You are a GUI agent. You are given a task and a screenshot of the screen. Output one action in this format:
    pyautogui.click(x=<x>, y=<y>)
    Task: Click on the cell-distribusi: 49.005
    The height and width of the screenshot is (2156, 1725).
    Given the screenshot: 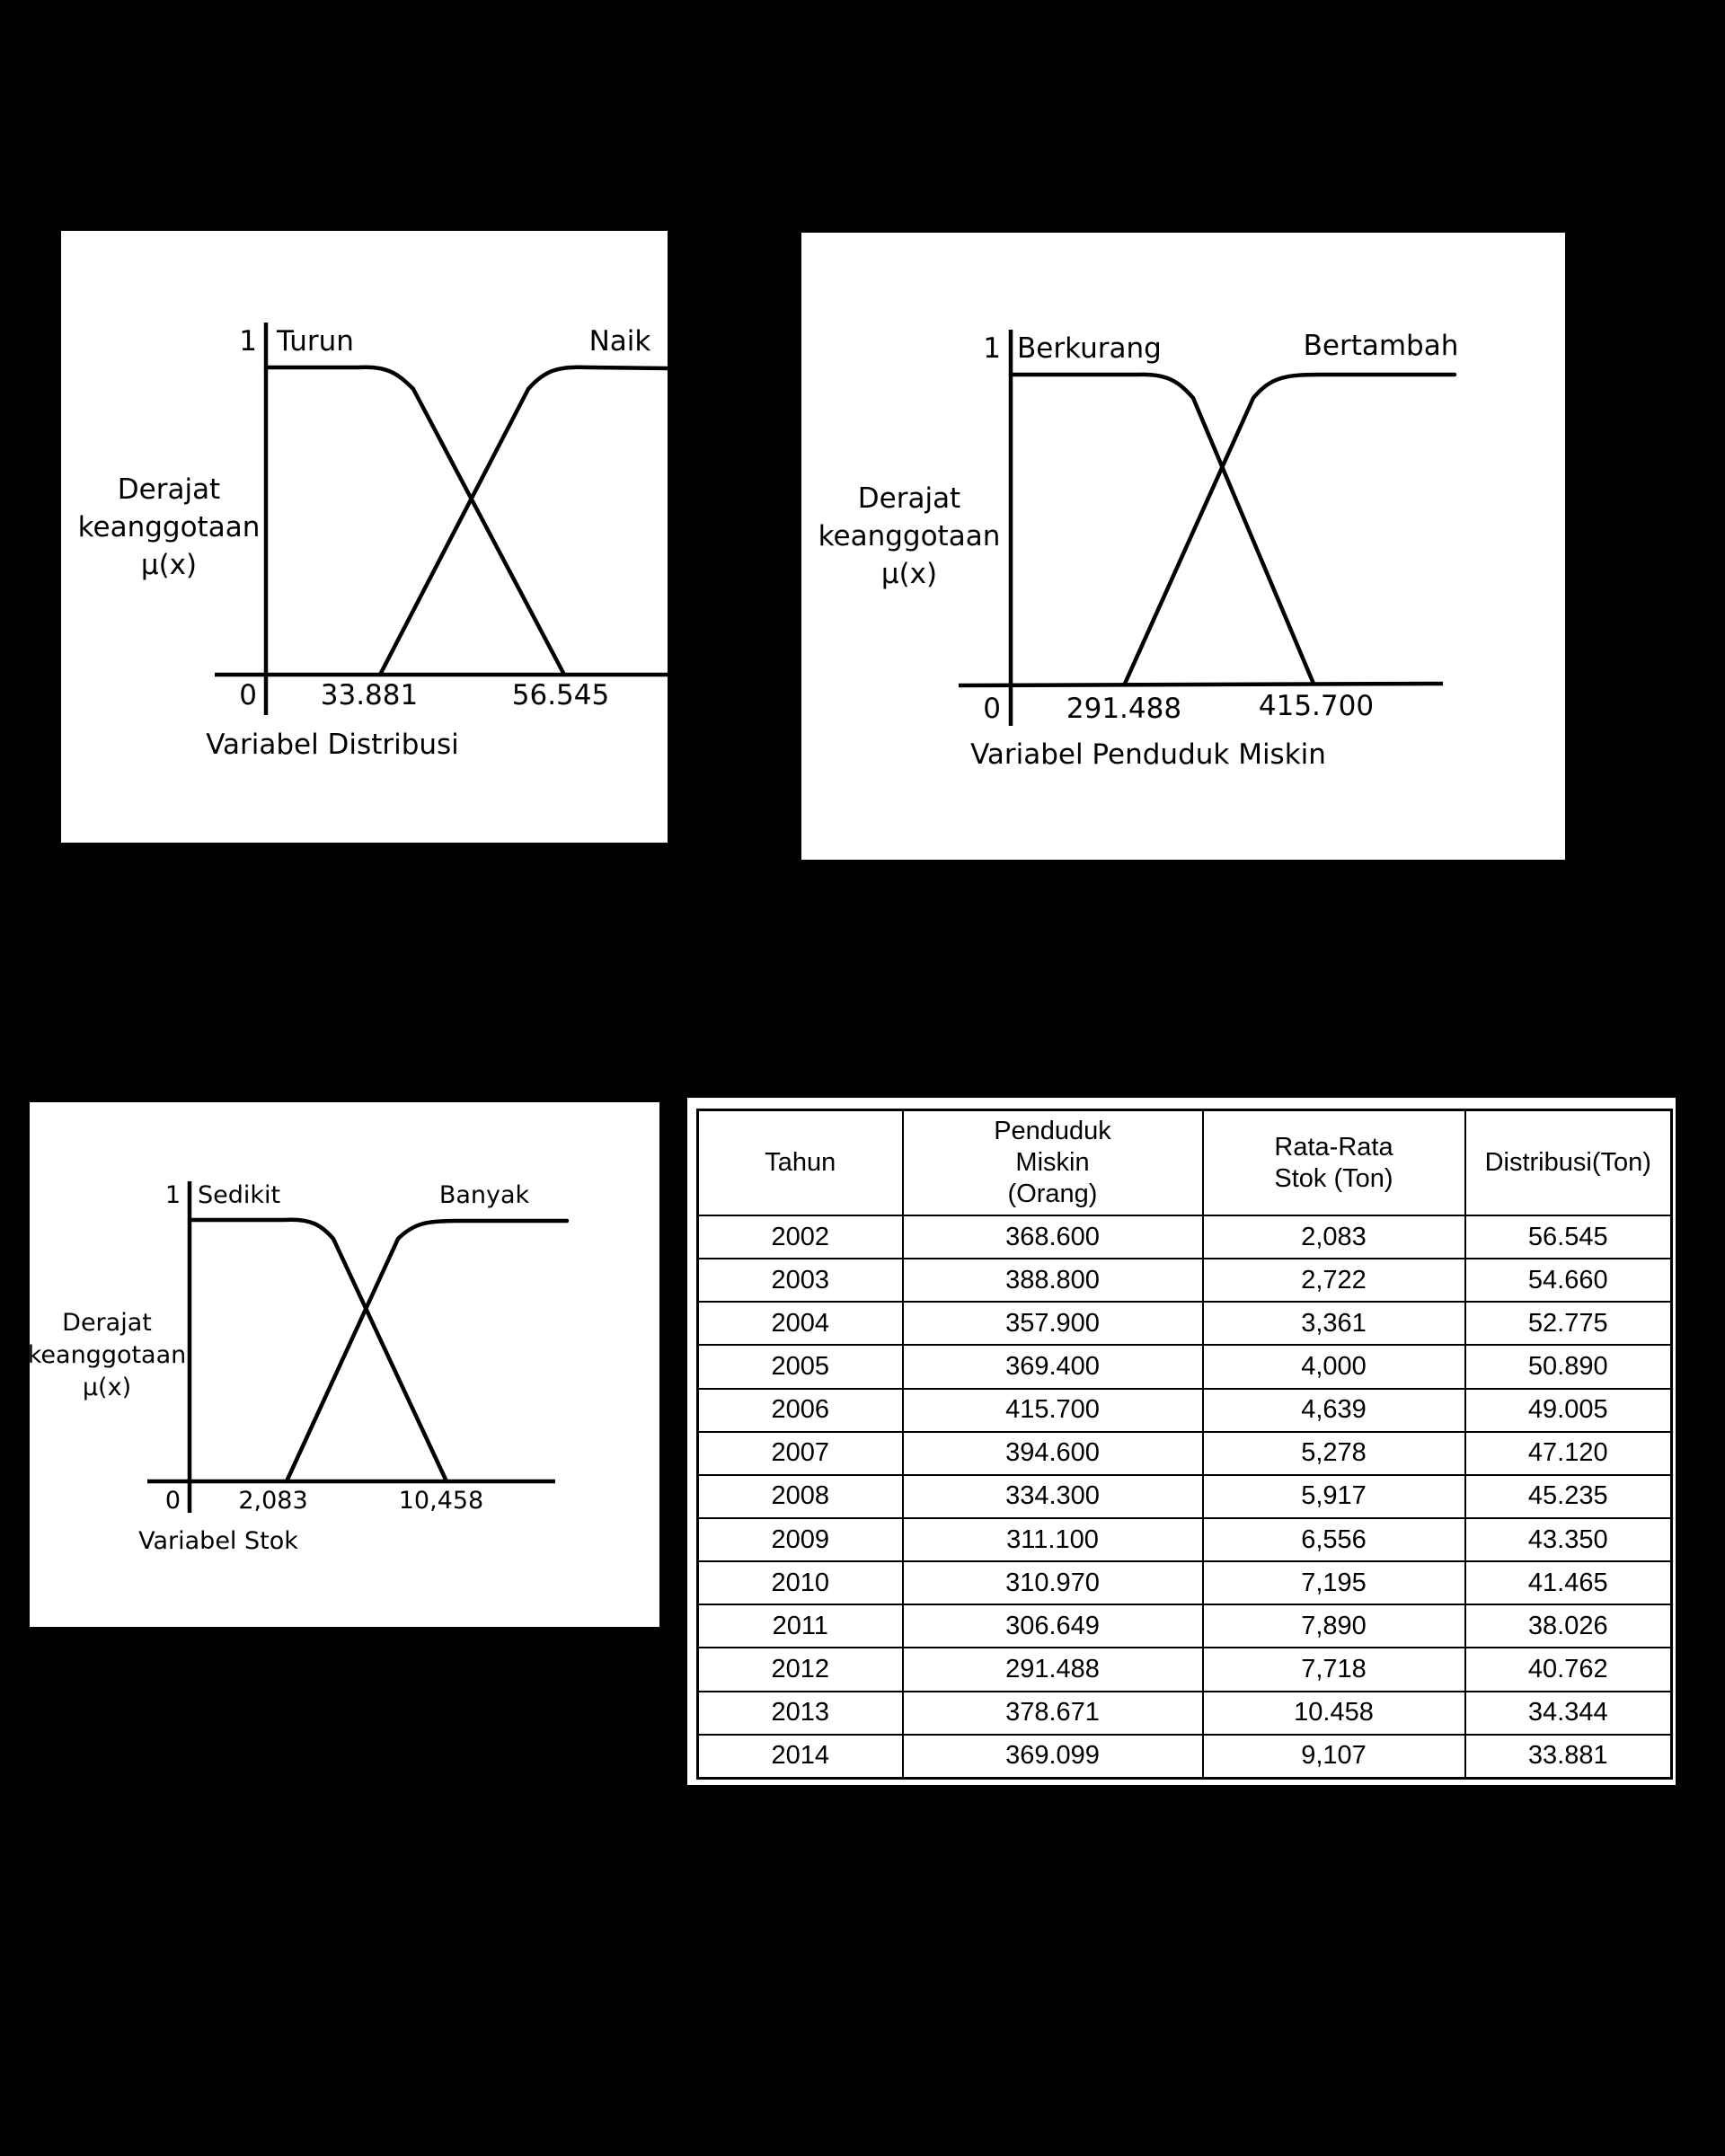 What is the action you would take?
    pyautogui.click(x=1568, y=1410)
    